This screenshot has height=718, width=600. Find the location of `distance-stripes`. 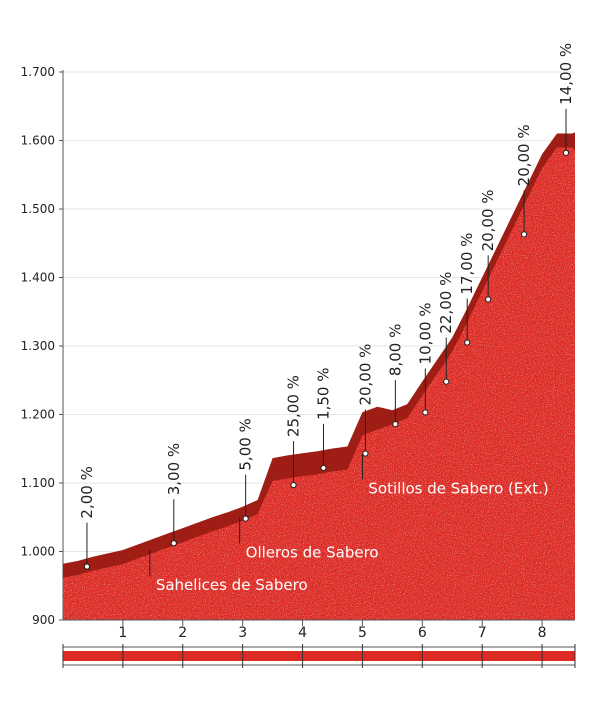

distance-stripes is located at coordinates (319, 656).